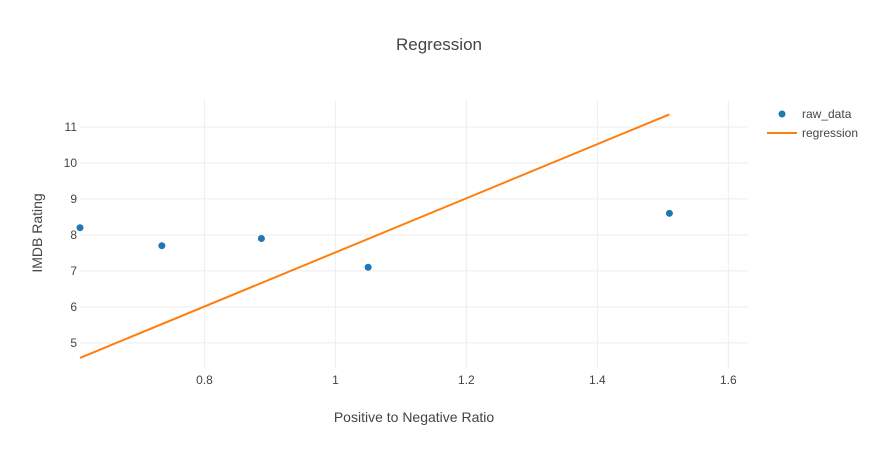 The width and height of the screenshot is (878, 450). I want to click on legend-label-raw-data: raw_data, so click(827, 114).